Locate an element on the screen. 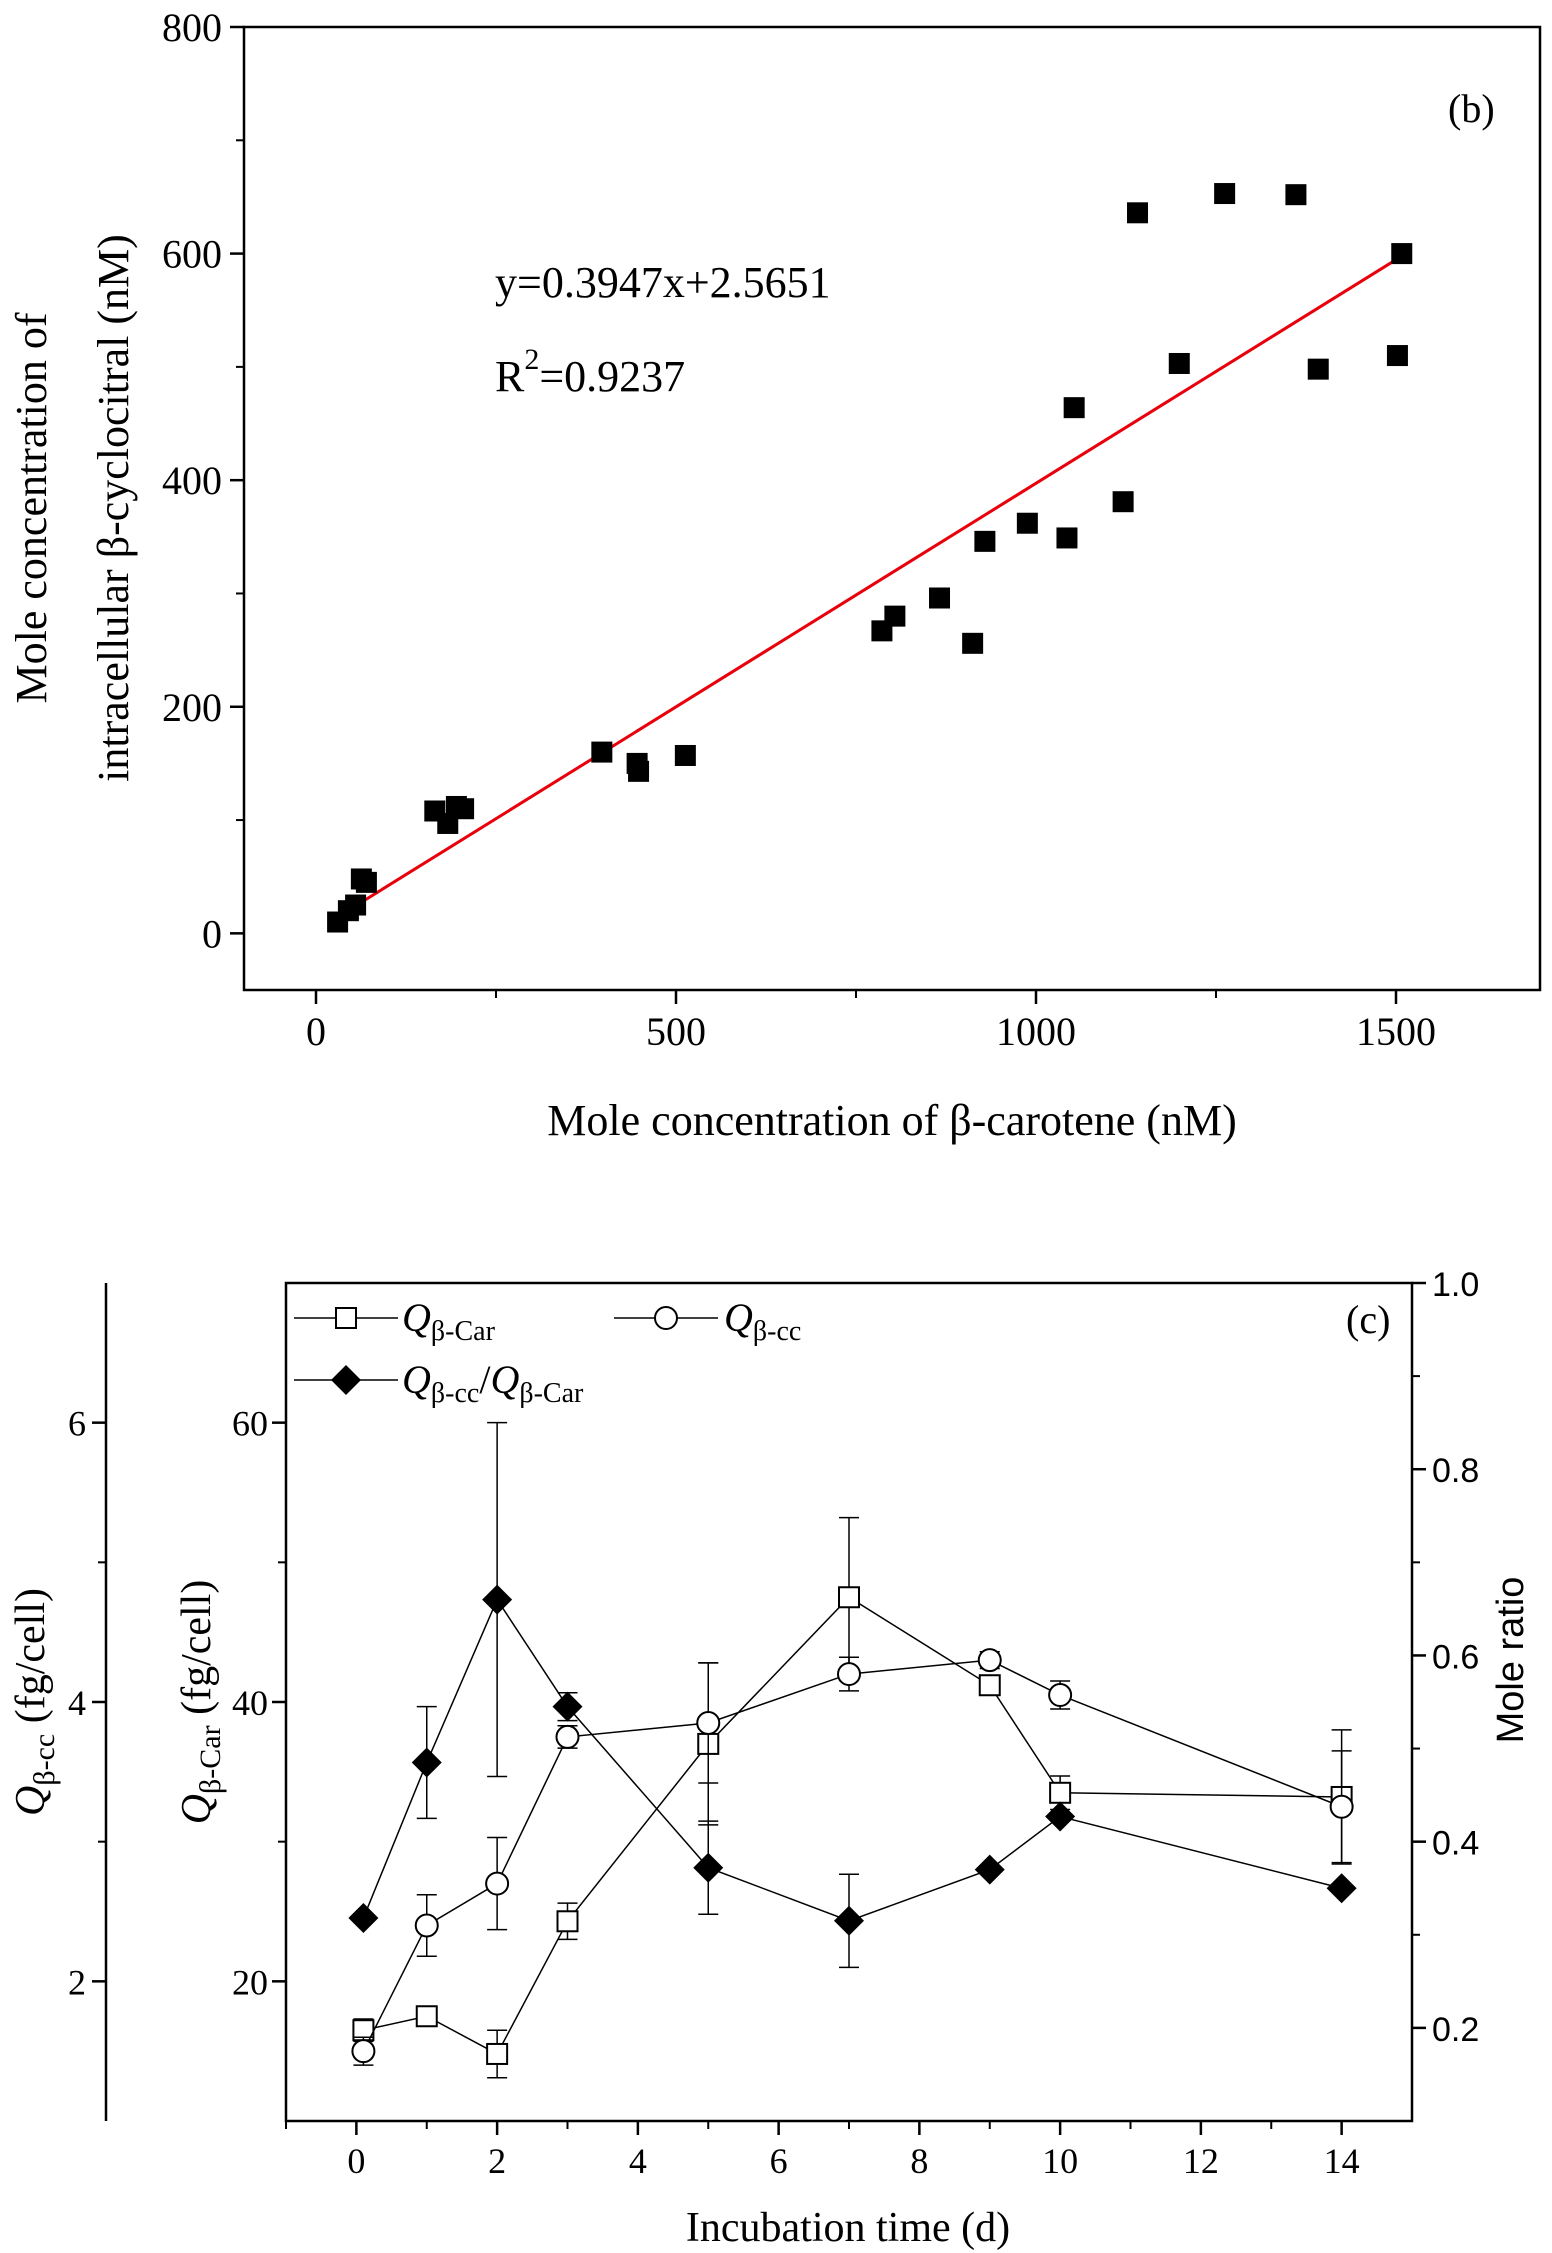 This screenshot has height=2253, width=1552. x-tick-label-1500: 1500 is located at coordinates (1396, 1031).